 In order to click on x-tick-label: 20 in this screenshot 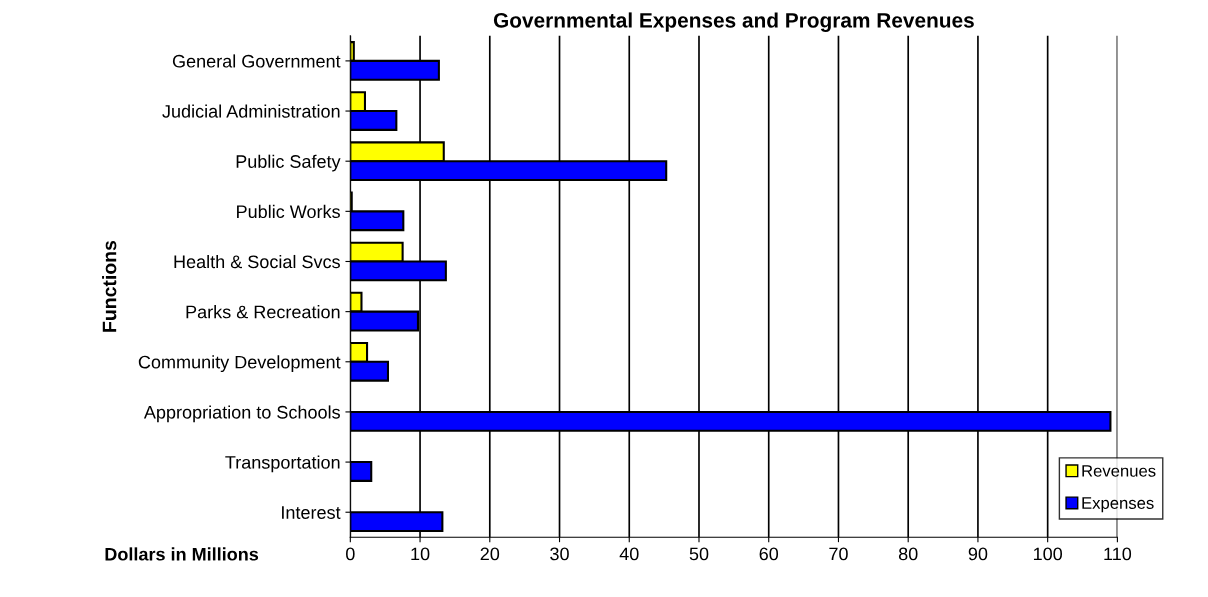, I will do `click(490, 554)`.